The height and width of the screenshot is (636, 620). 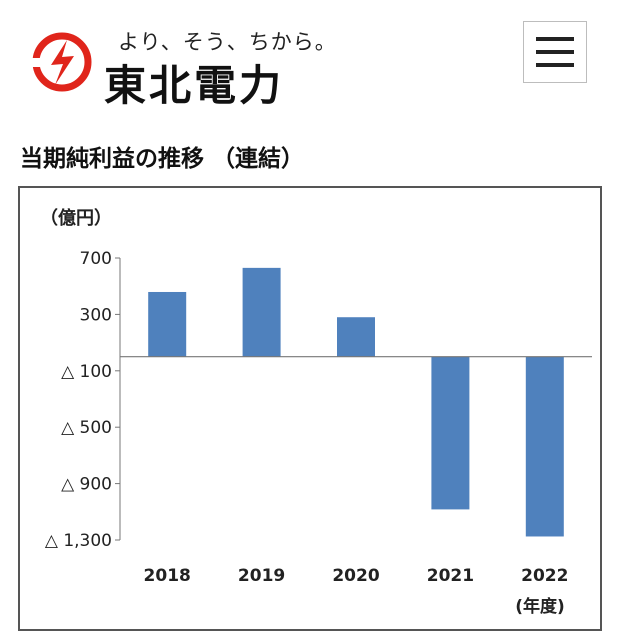 What do you see at coordinates (61, 62) in the screenshot?
I see `tohoku-electric-logo-icon` at bounding box center [61, 62].